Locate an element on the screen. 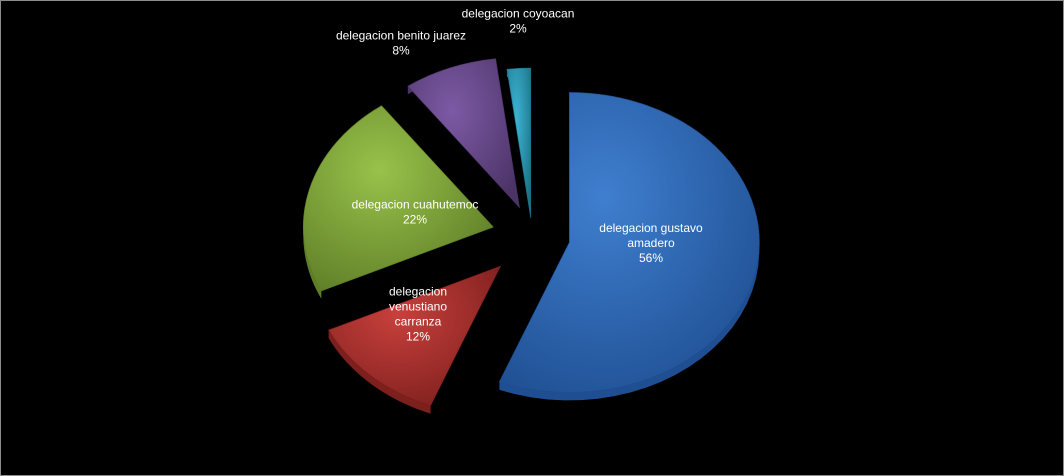  slice-percent-4: 2% is located at coordinates (518, 29).